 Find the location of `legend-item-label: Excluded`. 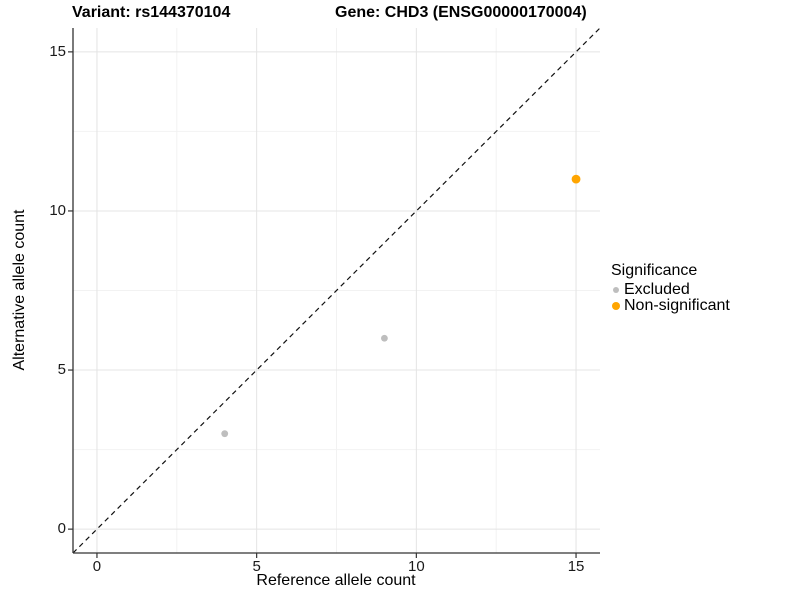

legend-item-label: Excluded is located at coordinates (657, 289).